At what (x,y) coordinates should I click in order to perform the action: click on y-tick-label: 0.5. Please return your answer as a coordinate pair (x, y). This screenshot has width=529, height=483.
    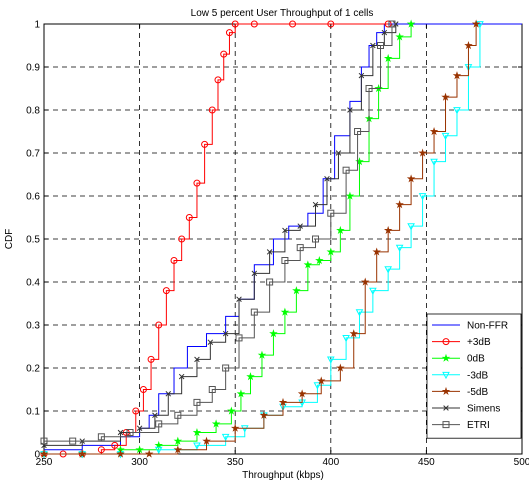
    Looking at the image, I should click on (33, 240).